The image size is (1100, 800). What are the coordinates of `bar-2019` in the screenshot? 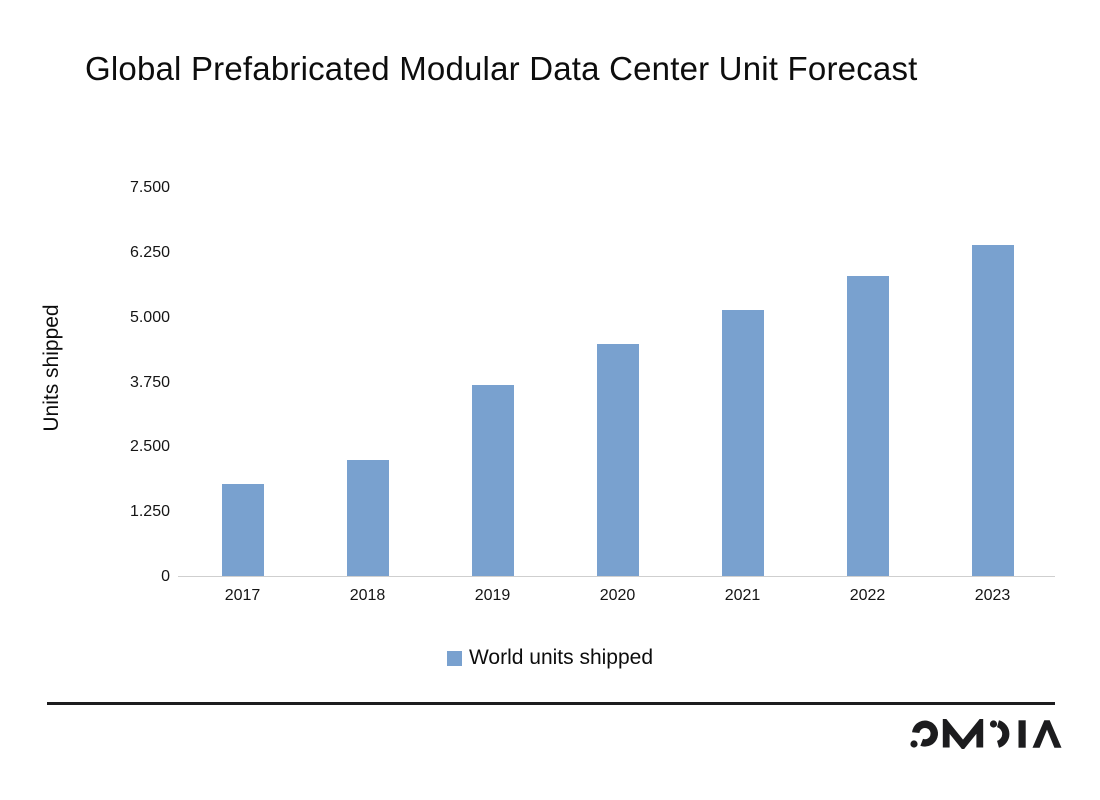 It's located at (492, 481).